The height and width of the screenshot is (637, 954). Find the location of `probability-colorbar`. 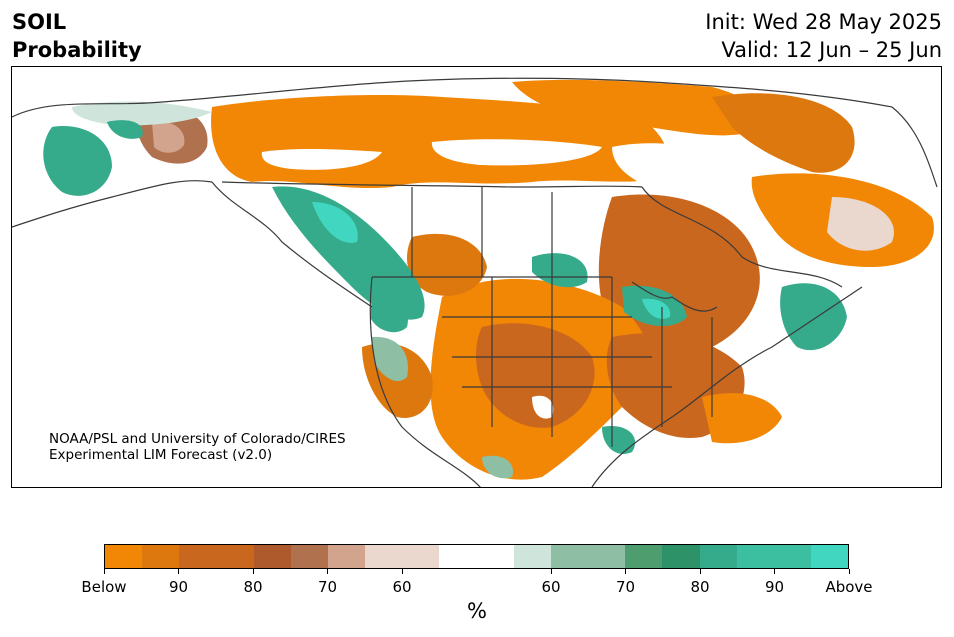

probability-colorbar is located at coordinates (476, 556).